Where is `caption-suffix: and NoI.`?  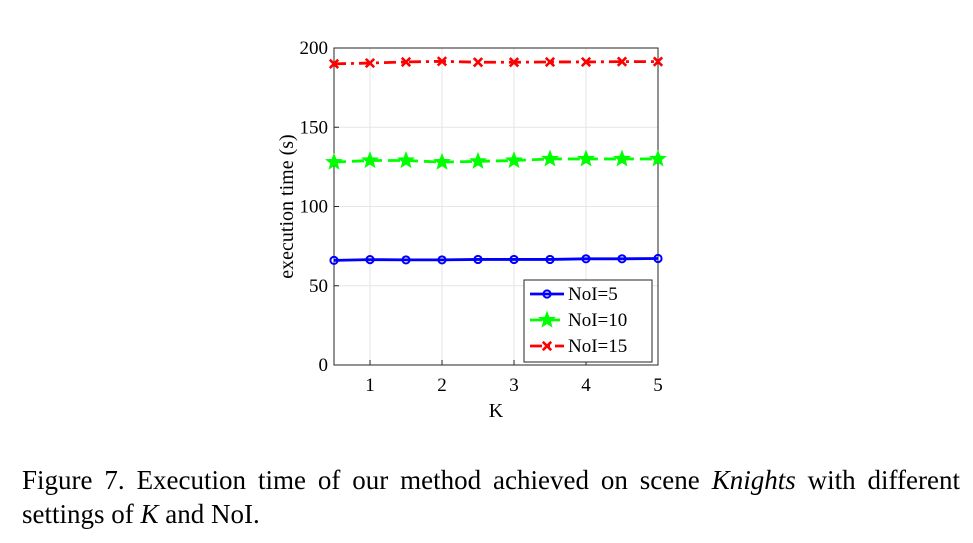
caption-suffix: and NoI. is located at coordinates (209, 514).